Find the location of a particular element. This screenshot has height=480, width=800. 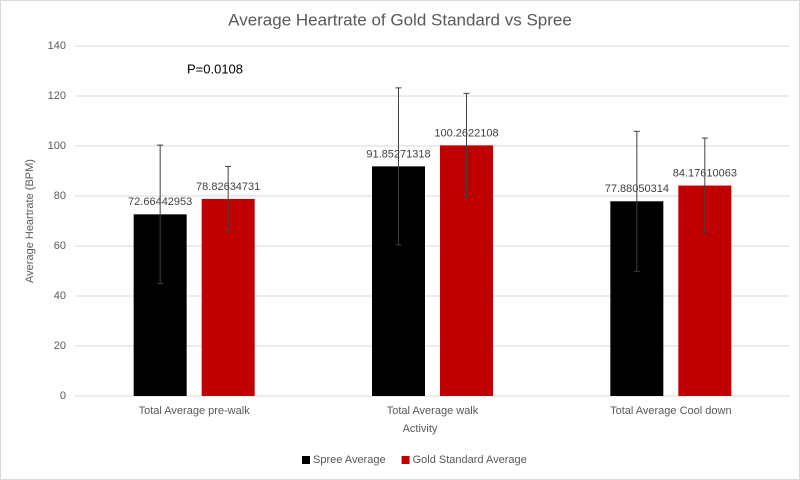

value-label: 84.17610063 is located at coordinates (705, 173).